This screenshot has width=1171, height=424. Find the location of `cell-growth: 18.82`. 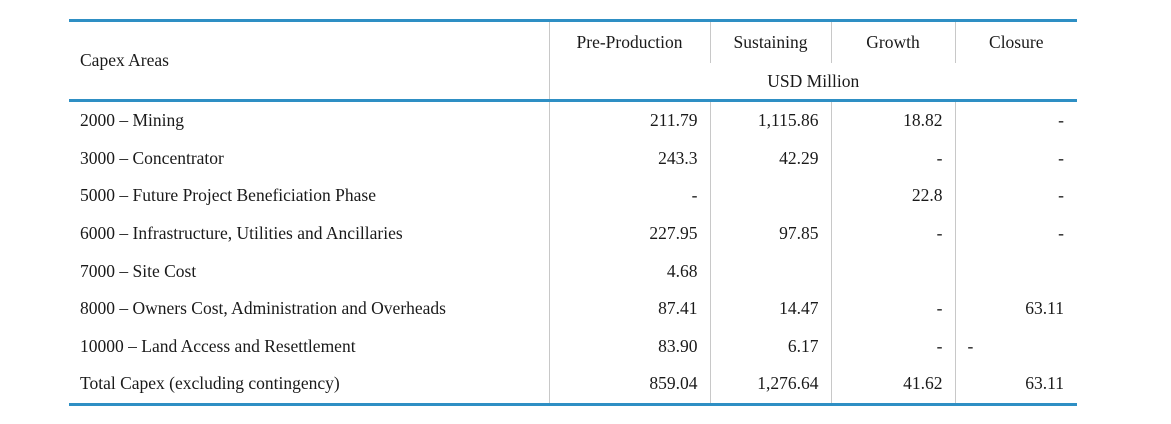

cell-growth: 18.82 is located at coordinates (892, 121).